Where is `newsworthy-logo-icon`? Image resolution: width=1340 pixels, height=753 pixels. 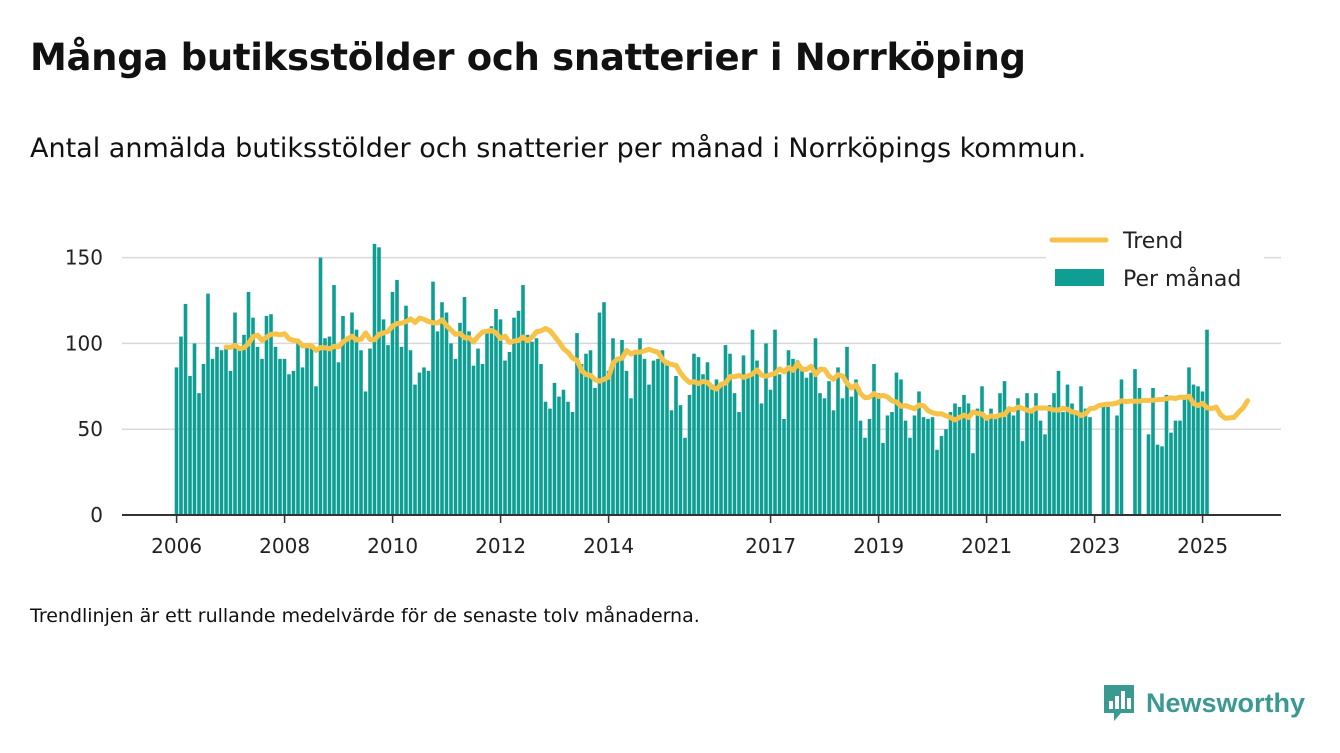 newsworthy-logo-icon is located at coordinates (1119, 703).